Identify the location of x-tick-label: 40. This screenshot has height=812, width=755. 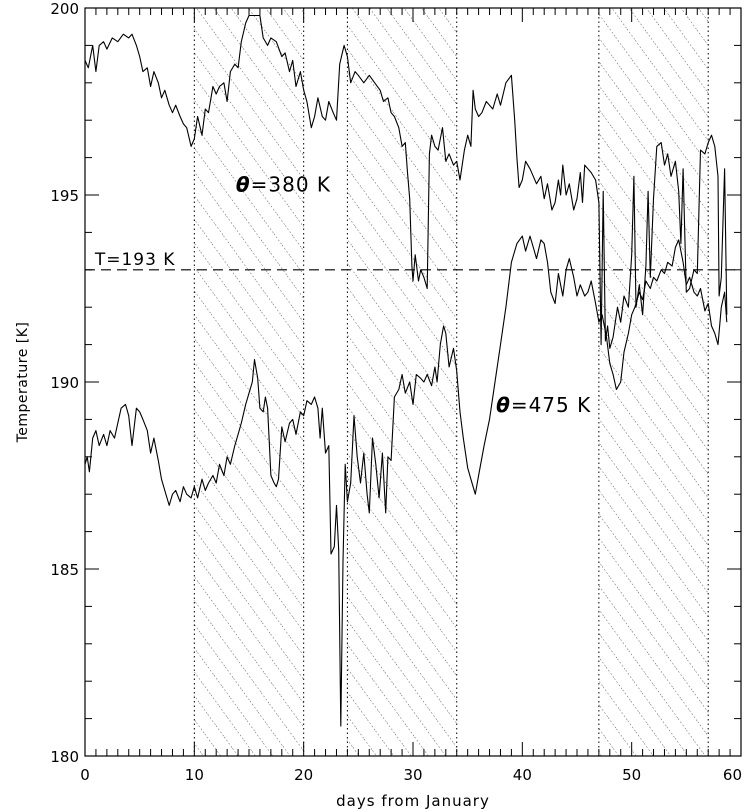
(522, 775).